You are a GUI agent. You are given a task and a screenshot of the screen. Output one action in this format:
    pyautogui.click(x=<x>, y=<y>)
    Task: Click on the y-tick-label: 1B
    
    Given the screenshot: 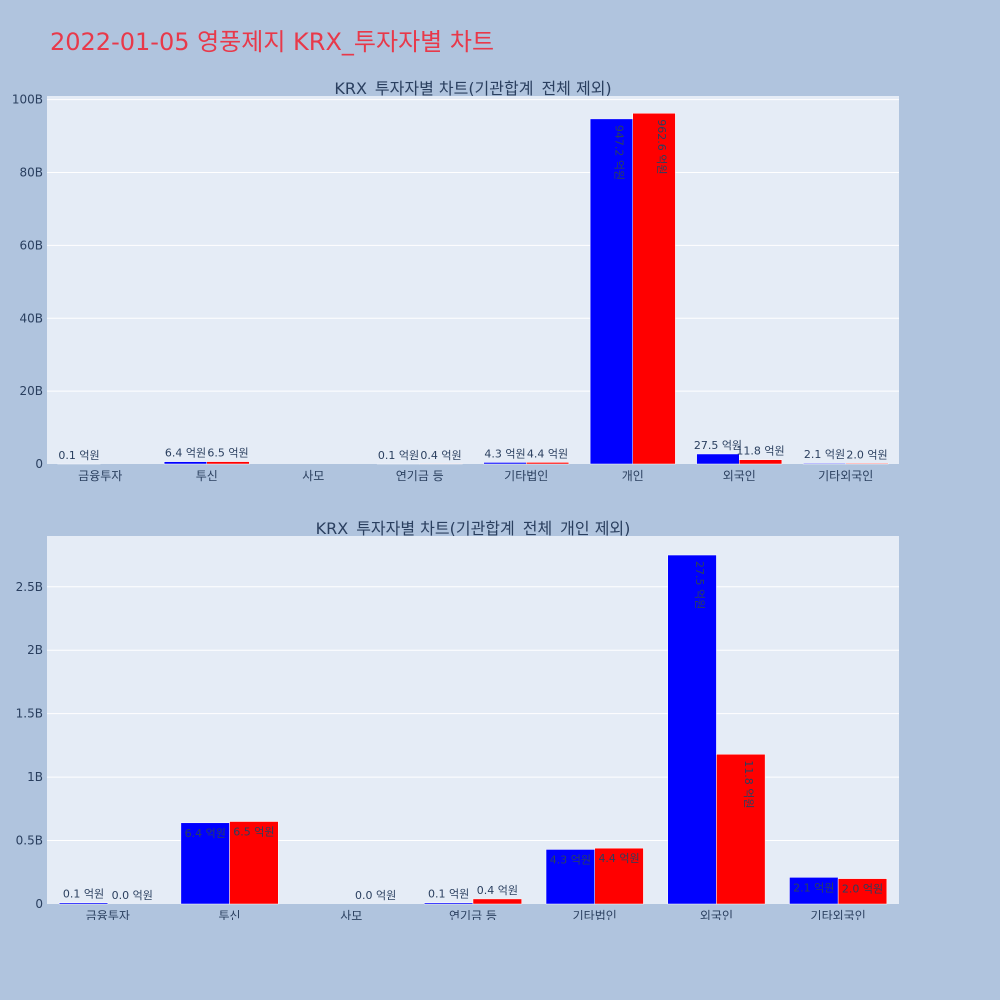 What is the action you would take?
    pyautogui.click(x=35, y=777)
    